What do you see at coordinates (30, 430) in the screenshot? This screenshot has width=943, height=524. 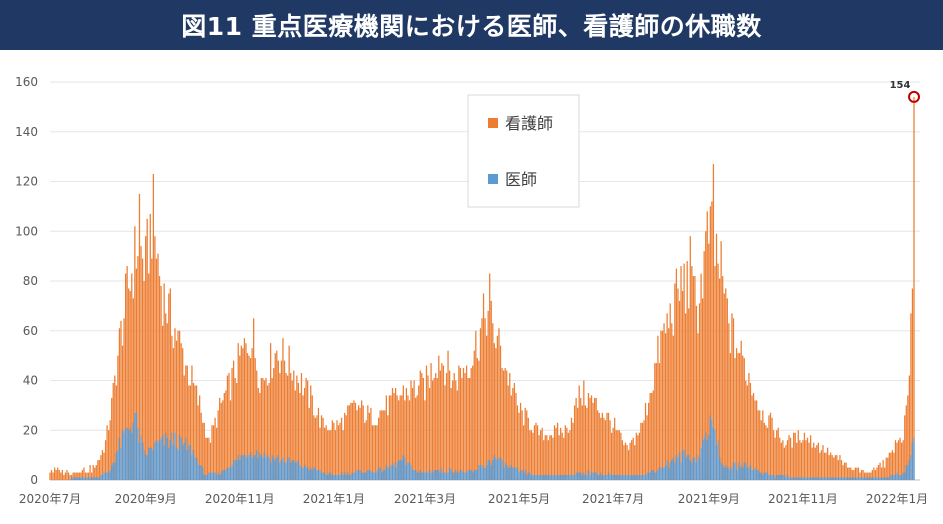 I see `y-tick-label: 20` at bounding box center [30, 430].